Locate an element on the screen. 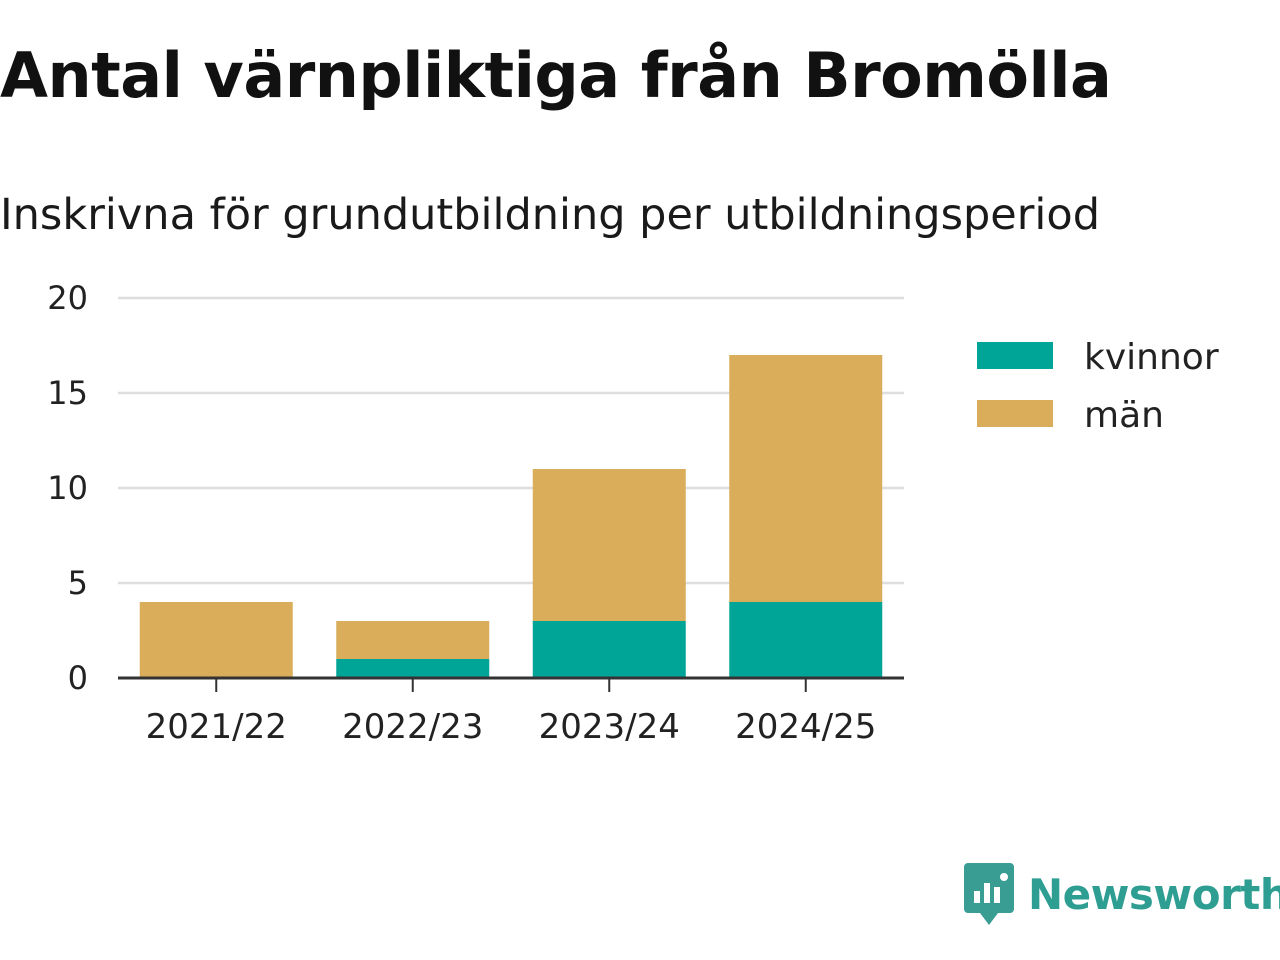  x-tick-label: 2021/22 is located at coordinates (216, 727).